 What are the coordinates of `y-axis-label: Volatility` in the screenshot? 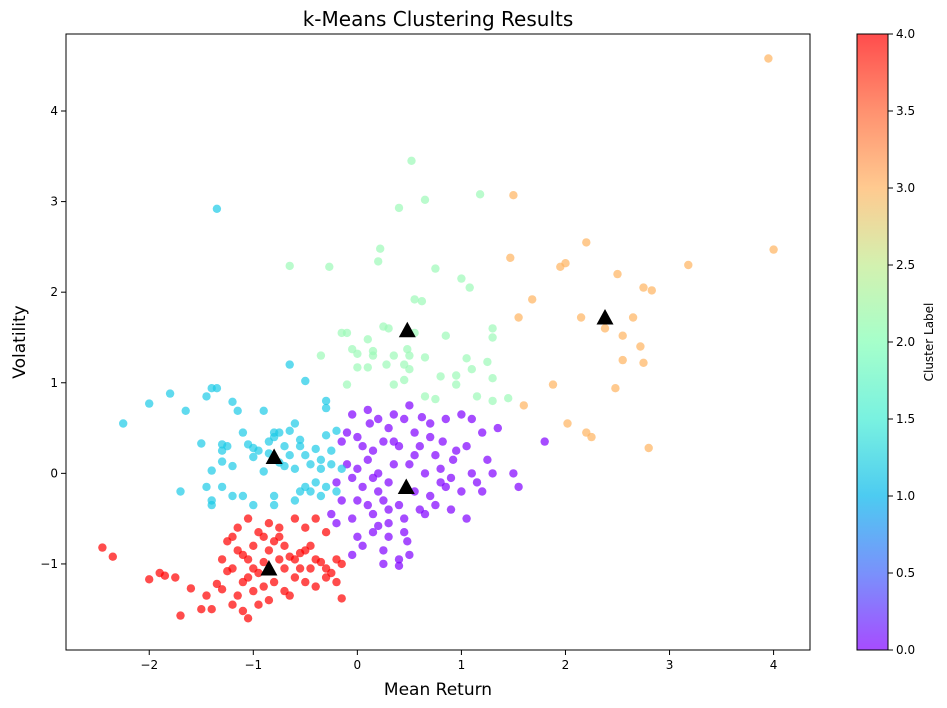 It's located at (20, 341).